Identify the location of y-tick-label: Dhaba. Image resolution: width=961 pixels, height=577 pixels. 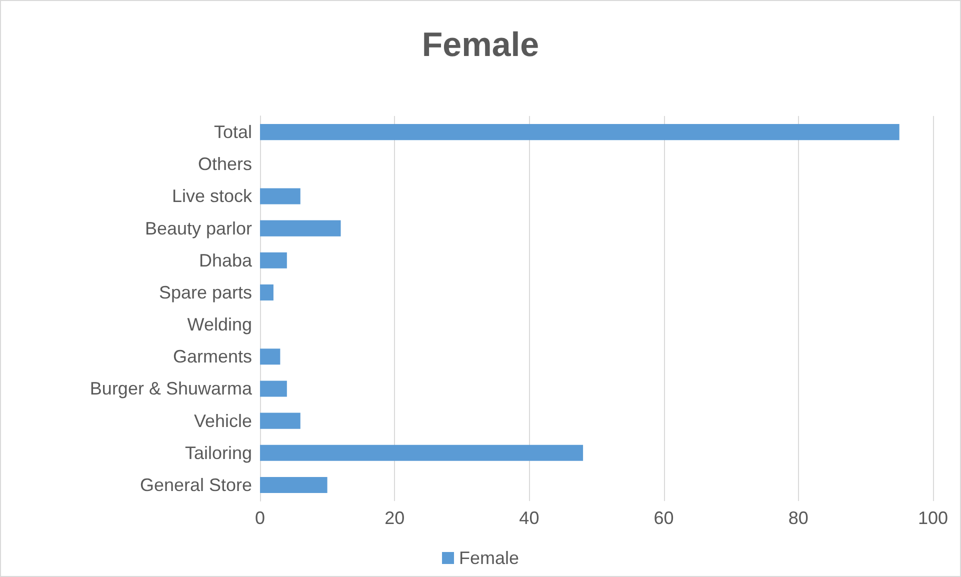
(225, 260).